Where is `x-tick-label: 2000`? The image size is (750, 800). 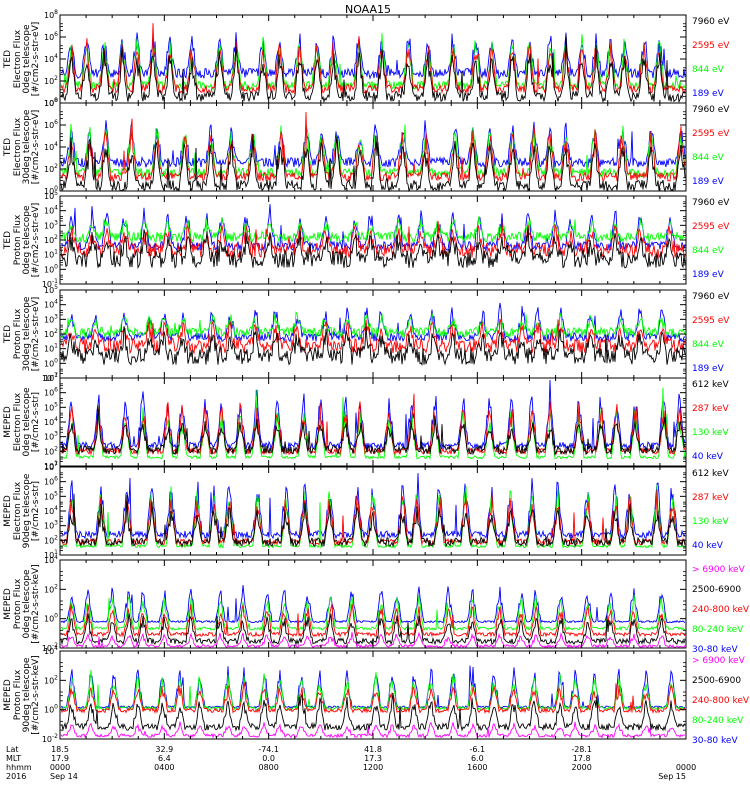
x-tick-label: 2000 is located at coordinates (581, 767).